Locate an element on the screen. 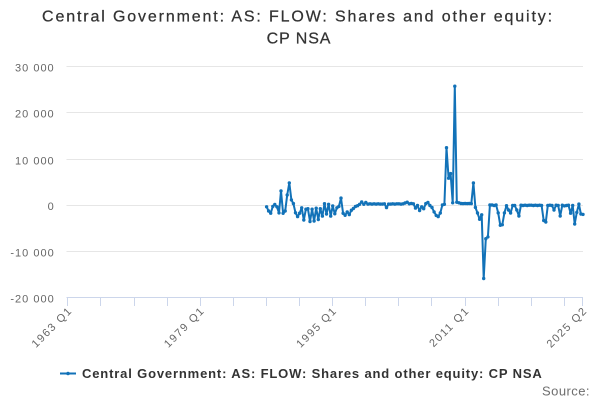 This screenshot has width=600, height=405. svg-text: -20 000 is located at coordinates (32, 299).